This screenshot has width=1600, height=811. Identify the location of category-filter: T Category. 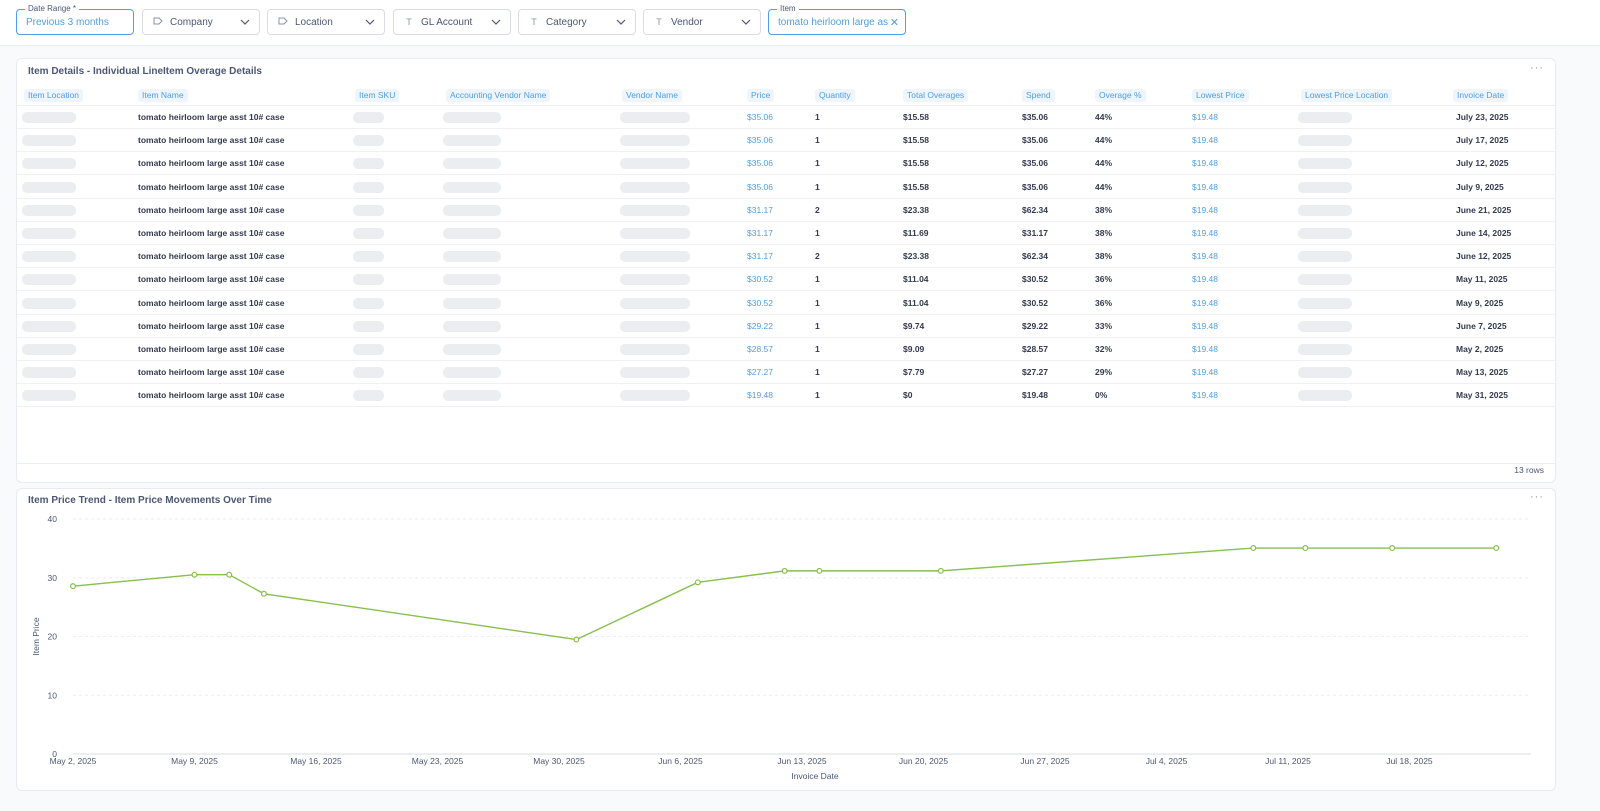
(577, 22).